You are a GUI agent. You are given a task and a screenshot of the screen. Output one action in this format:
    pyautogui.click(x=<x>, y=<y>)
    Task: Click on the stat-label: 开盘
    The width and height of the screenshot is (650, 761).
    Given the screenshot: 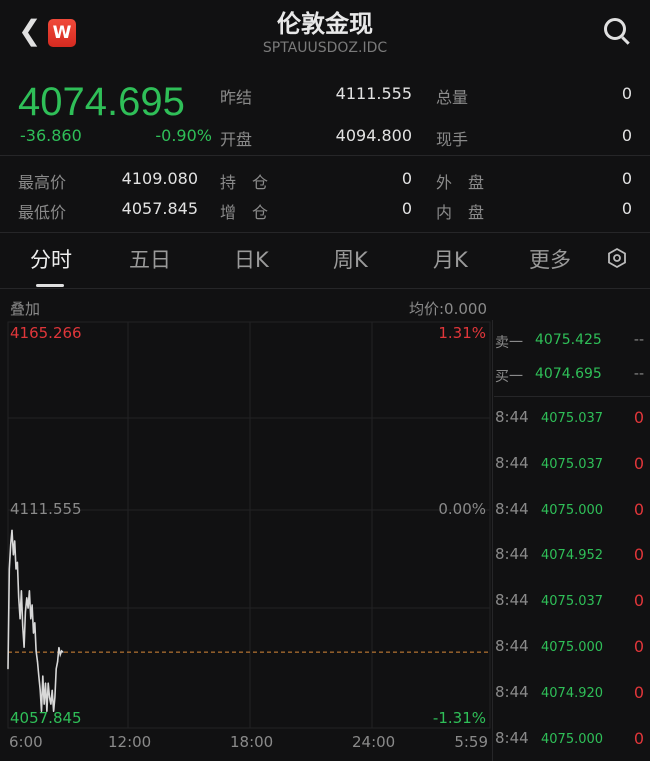 What is the action you would take?
    pyautogui.click(x=236, y=139)
    